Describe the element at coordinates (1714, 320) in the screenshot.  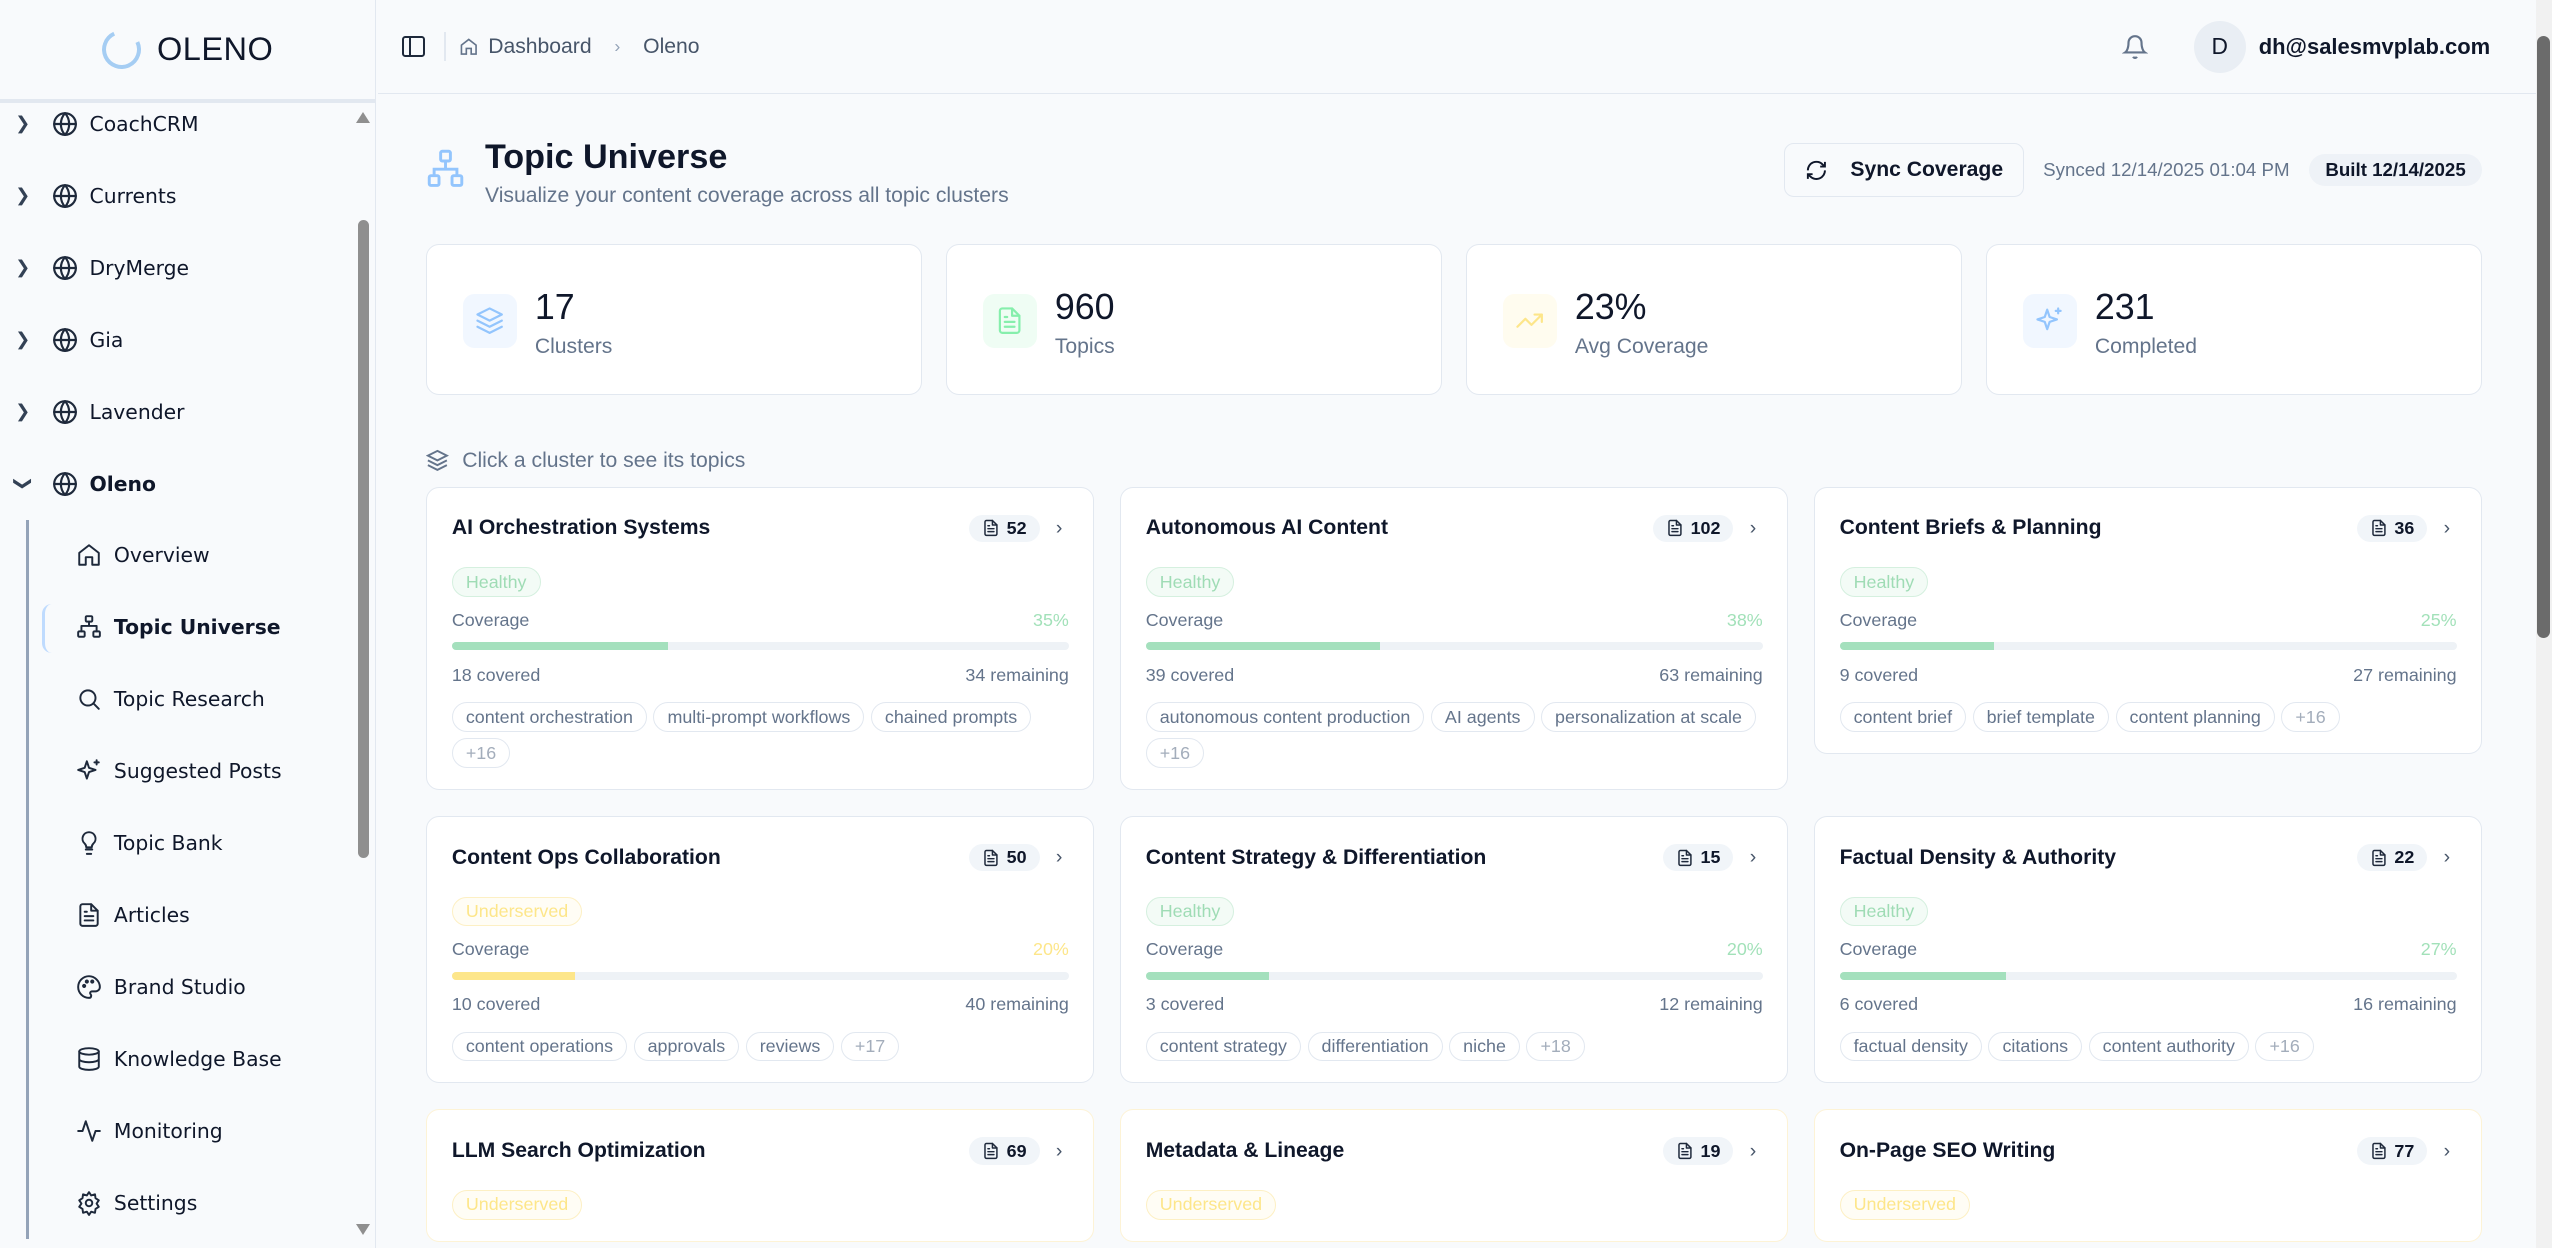
I see `stat-card-avg-coverage: 23% Avg Coverage` at that location.